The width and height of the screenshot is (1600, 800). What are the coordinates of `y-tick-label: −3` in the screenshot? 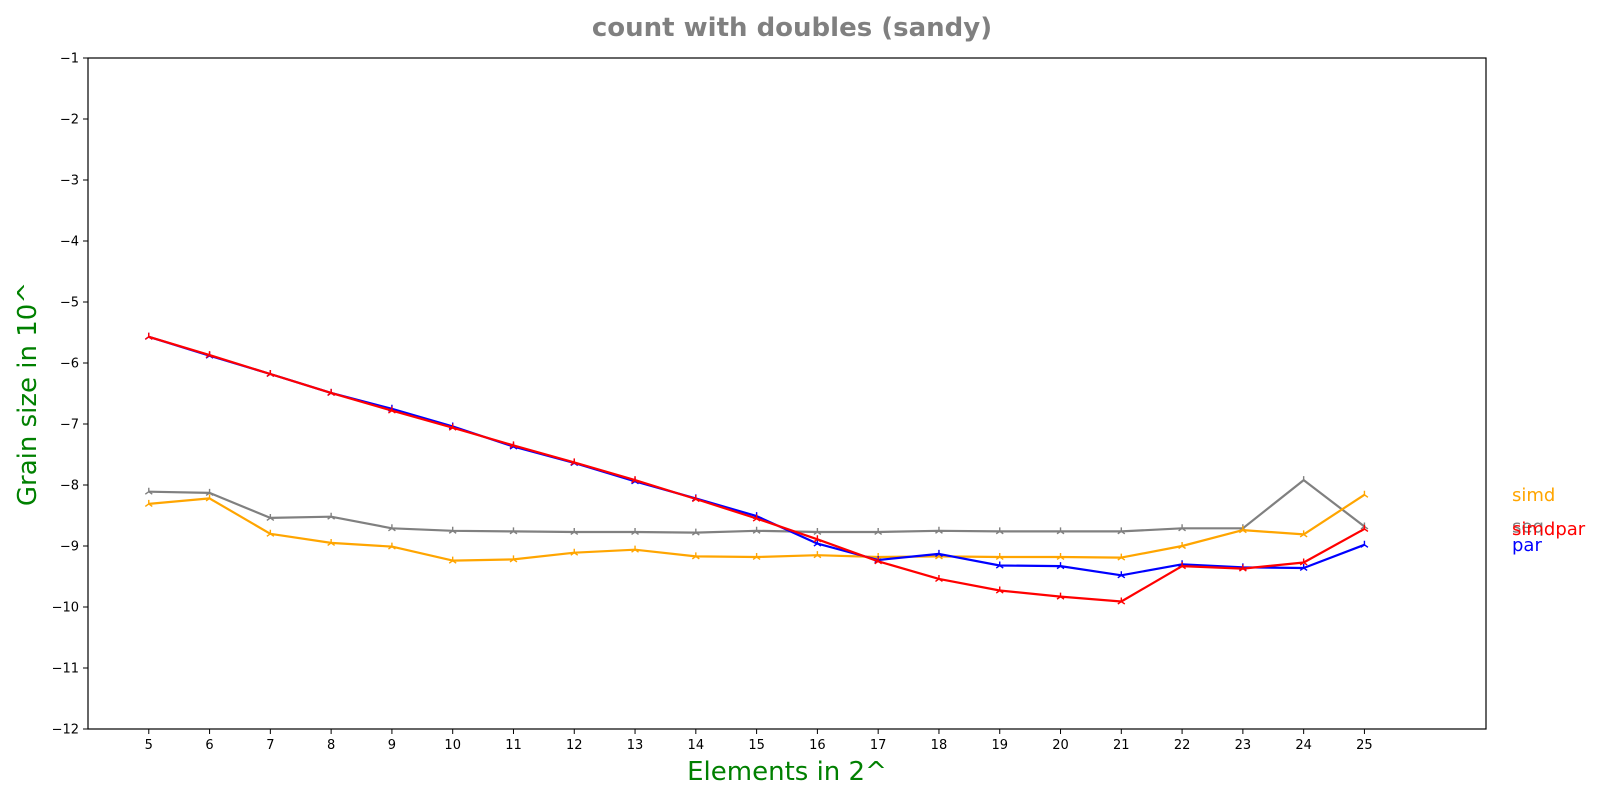 It's located at (69, 181).